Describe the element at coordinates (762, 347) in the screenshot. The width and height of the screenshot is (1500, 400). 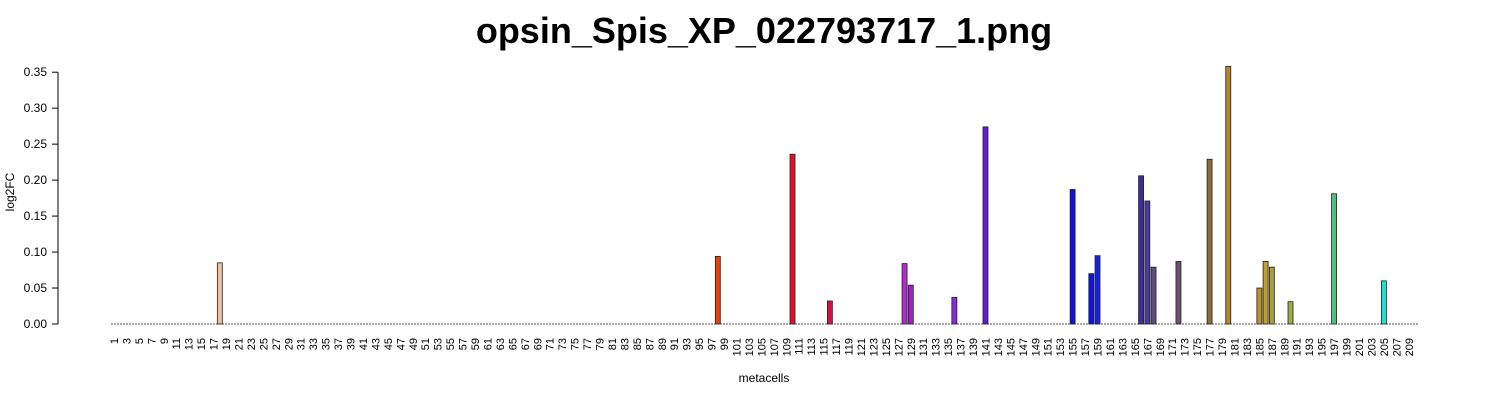
I see `x-tick-label: 105` at that location.